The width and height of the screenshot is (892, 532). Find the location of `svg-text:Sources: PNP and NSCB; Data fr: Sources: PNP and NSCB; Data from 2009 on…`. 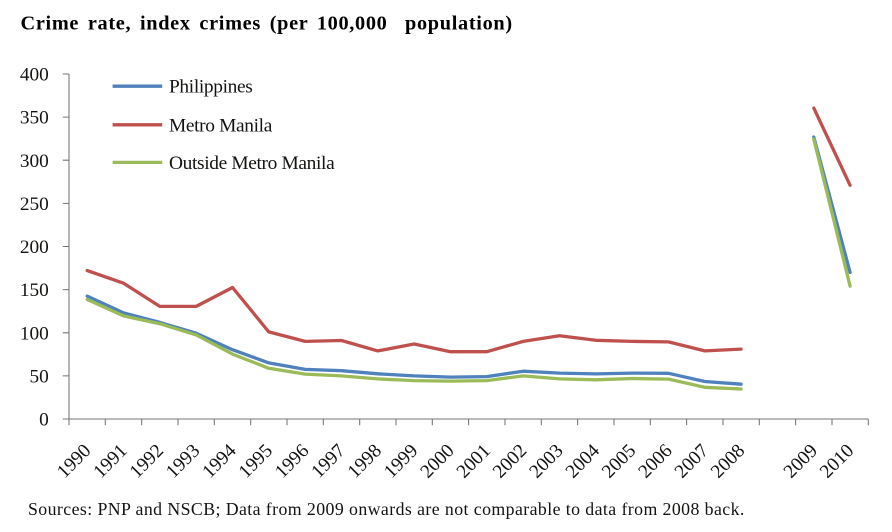

svg-text:Sources: PNP and NSCB; Data fr: Sources: PNP and NSCB; Data from 2009 on… is located at coordinates (386, 509).